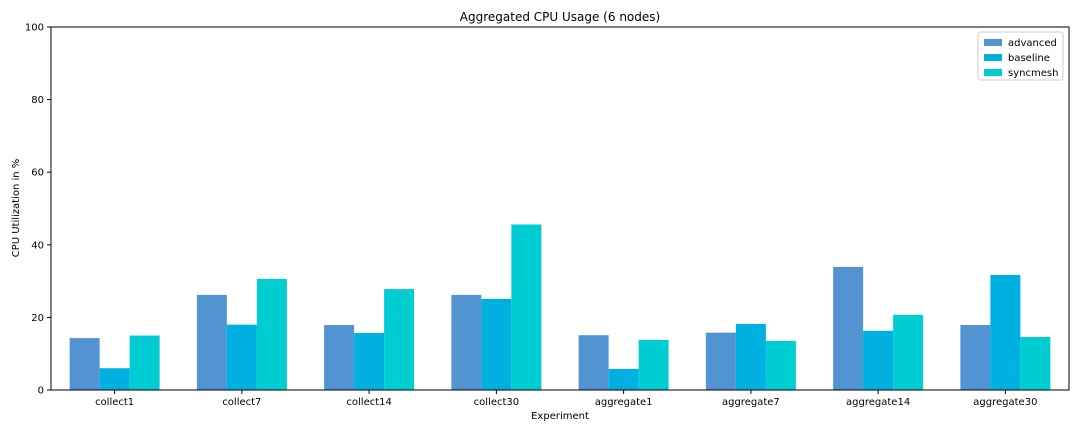 The height and width of the screenshot is (432, 1080). What do you see at coordinates (37, 245) in the screenshot?
I see `y-tick-label: 40` at bounding box center [37, 245].